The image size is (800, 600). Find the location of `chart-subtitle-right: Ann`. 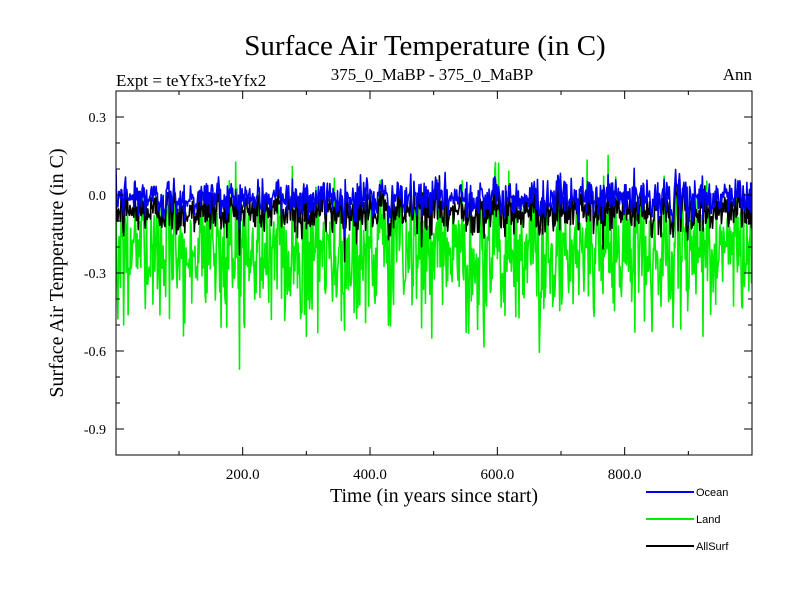

chart-subtitle-right: Ann is located at coordinates (738, 74).